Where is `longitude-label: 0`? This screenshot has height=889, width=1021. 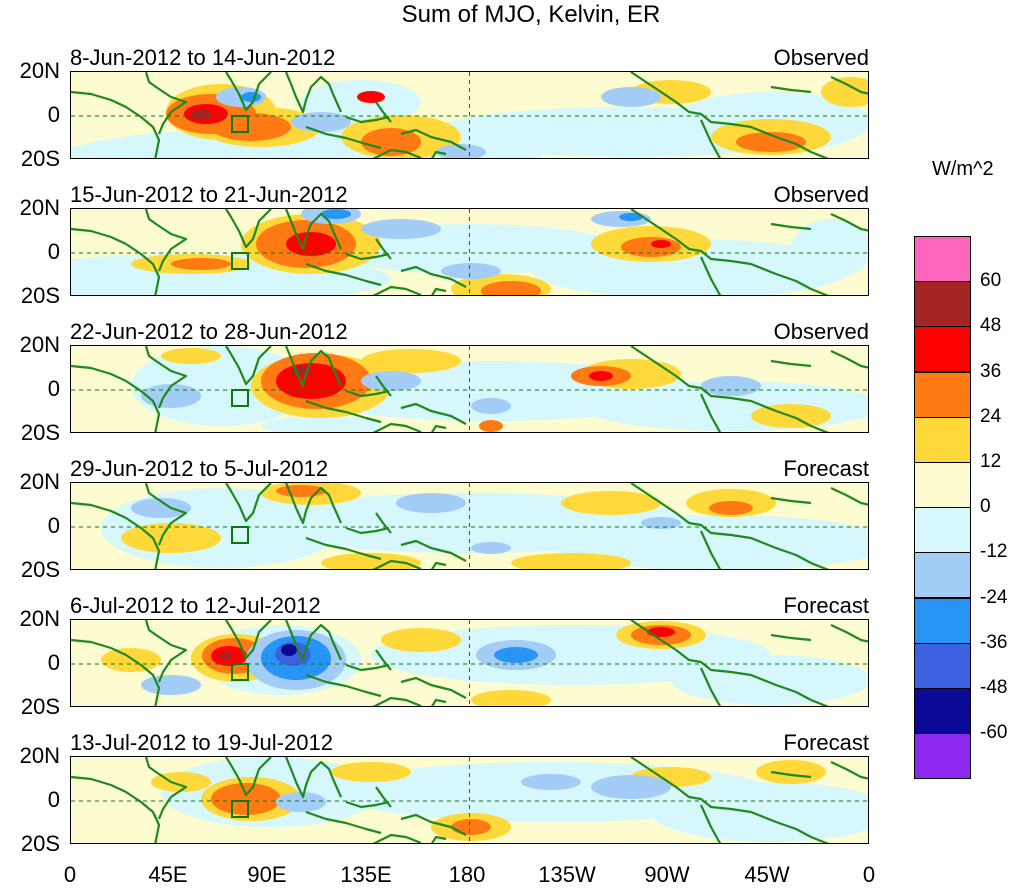
longitude-label: 0 is located at coordinates (70, 874).